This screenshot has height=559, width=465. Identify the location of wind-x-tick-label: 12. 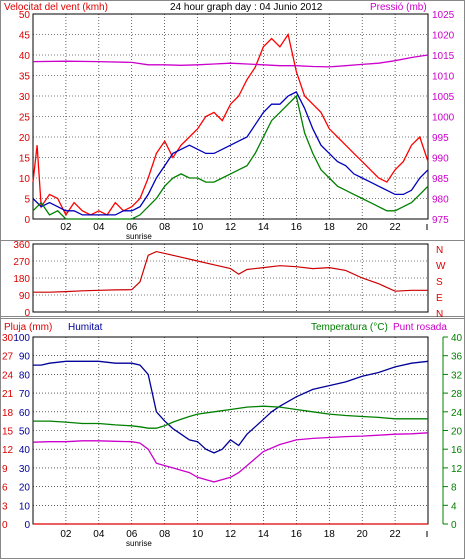
(231, 227).